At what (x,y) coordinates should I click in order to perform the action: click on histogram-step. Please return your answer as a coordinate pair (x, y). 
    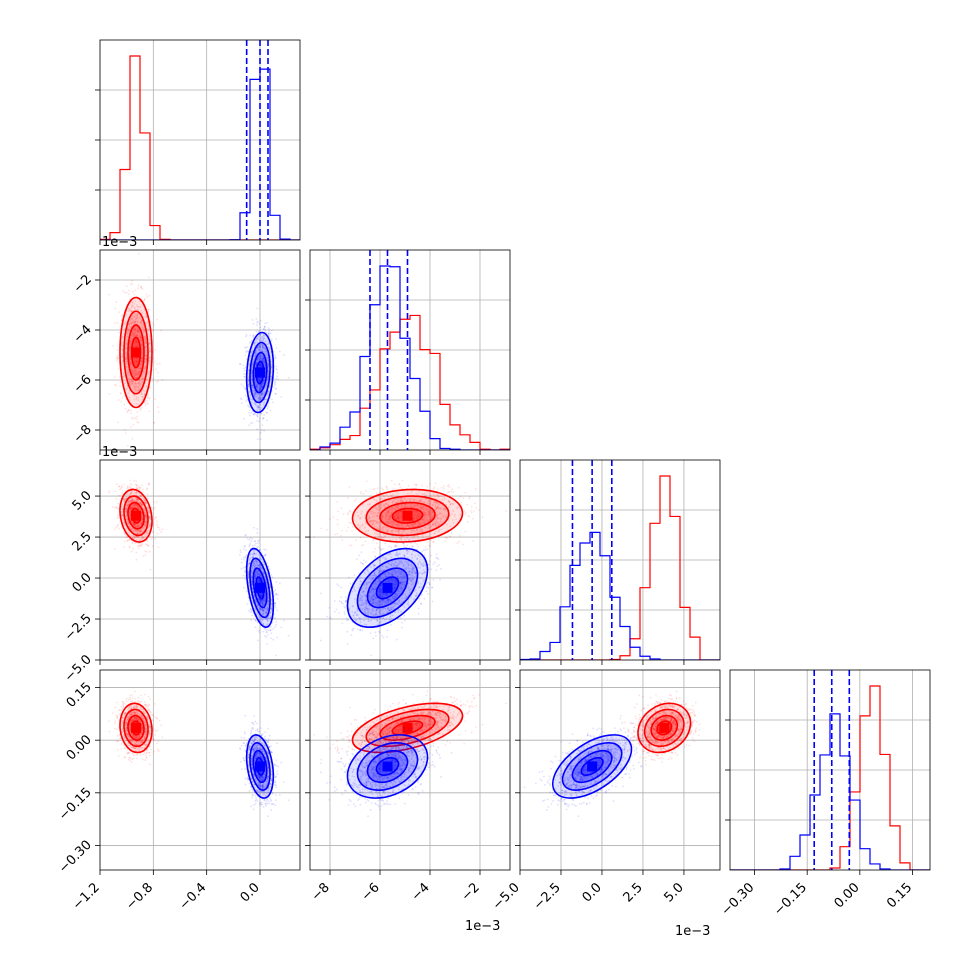
    Looking at the image, I should click on (200, 147).